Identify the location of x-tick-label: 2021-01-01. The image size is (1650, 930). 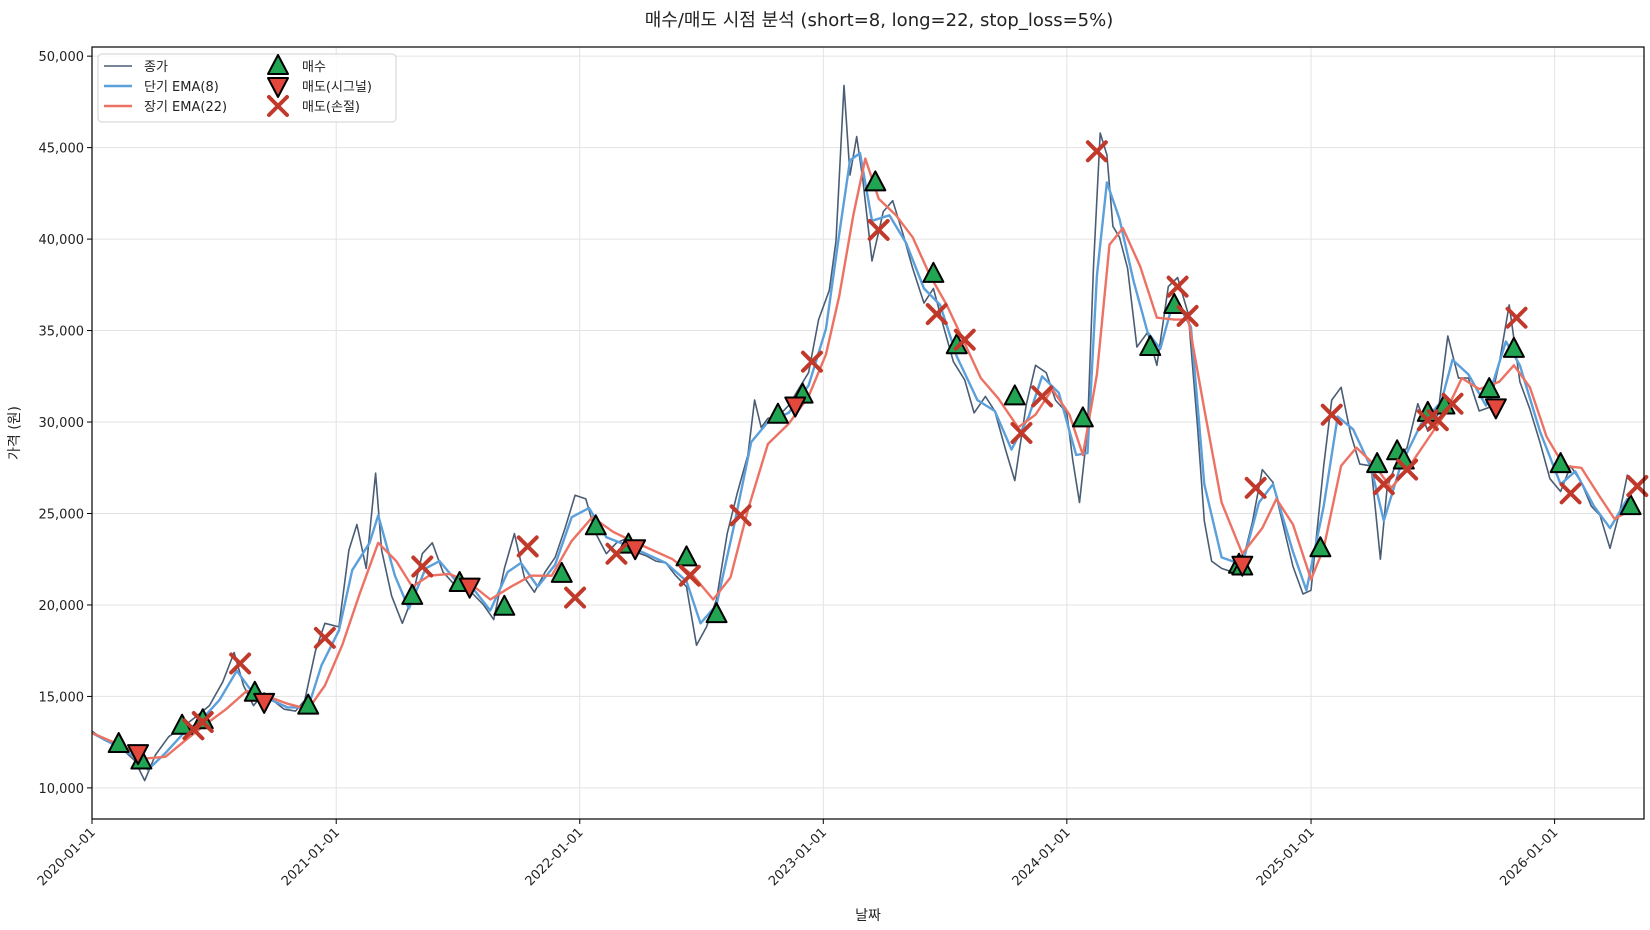
(311, 857).